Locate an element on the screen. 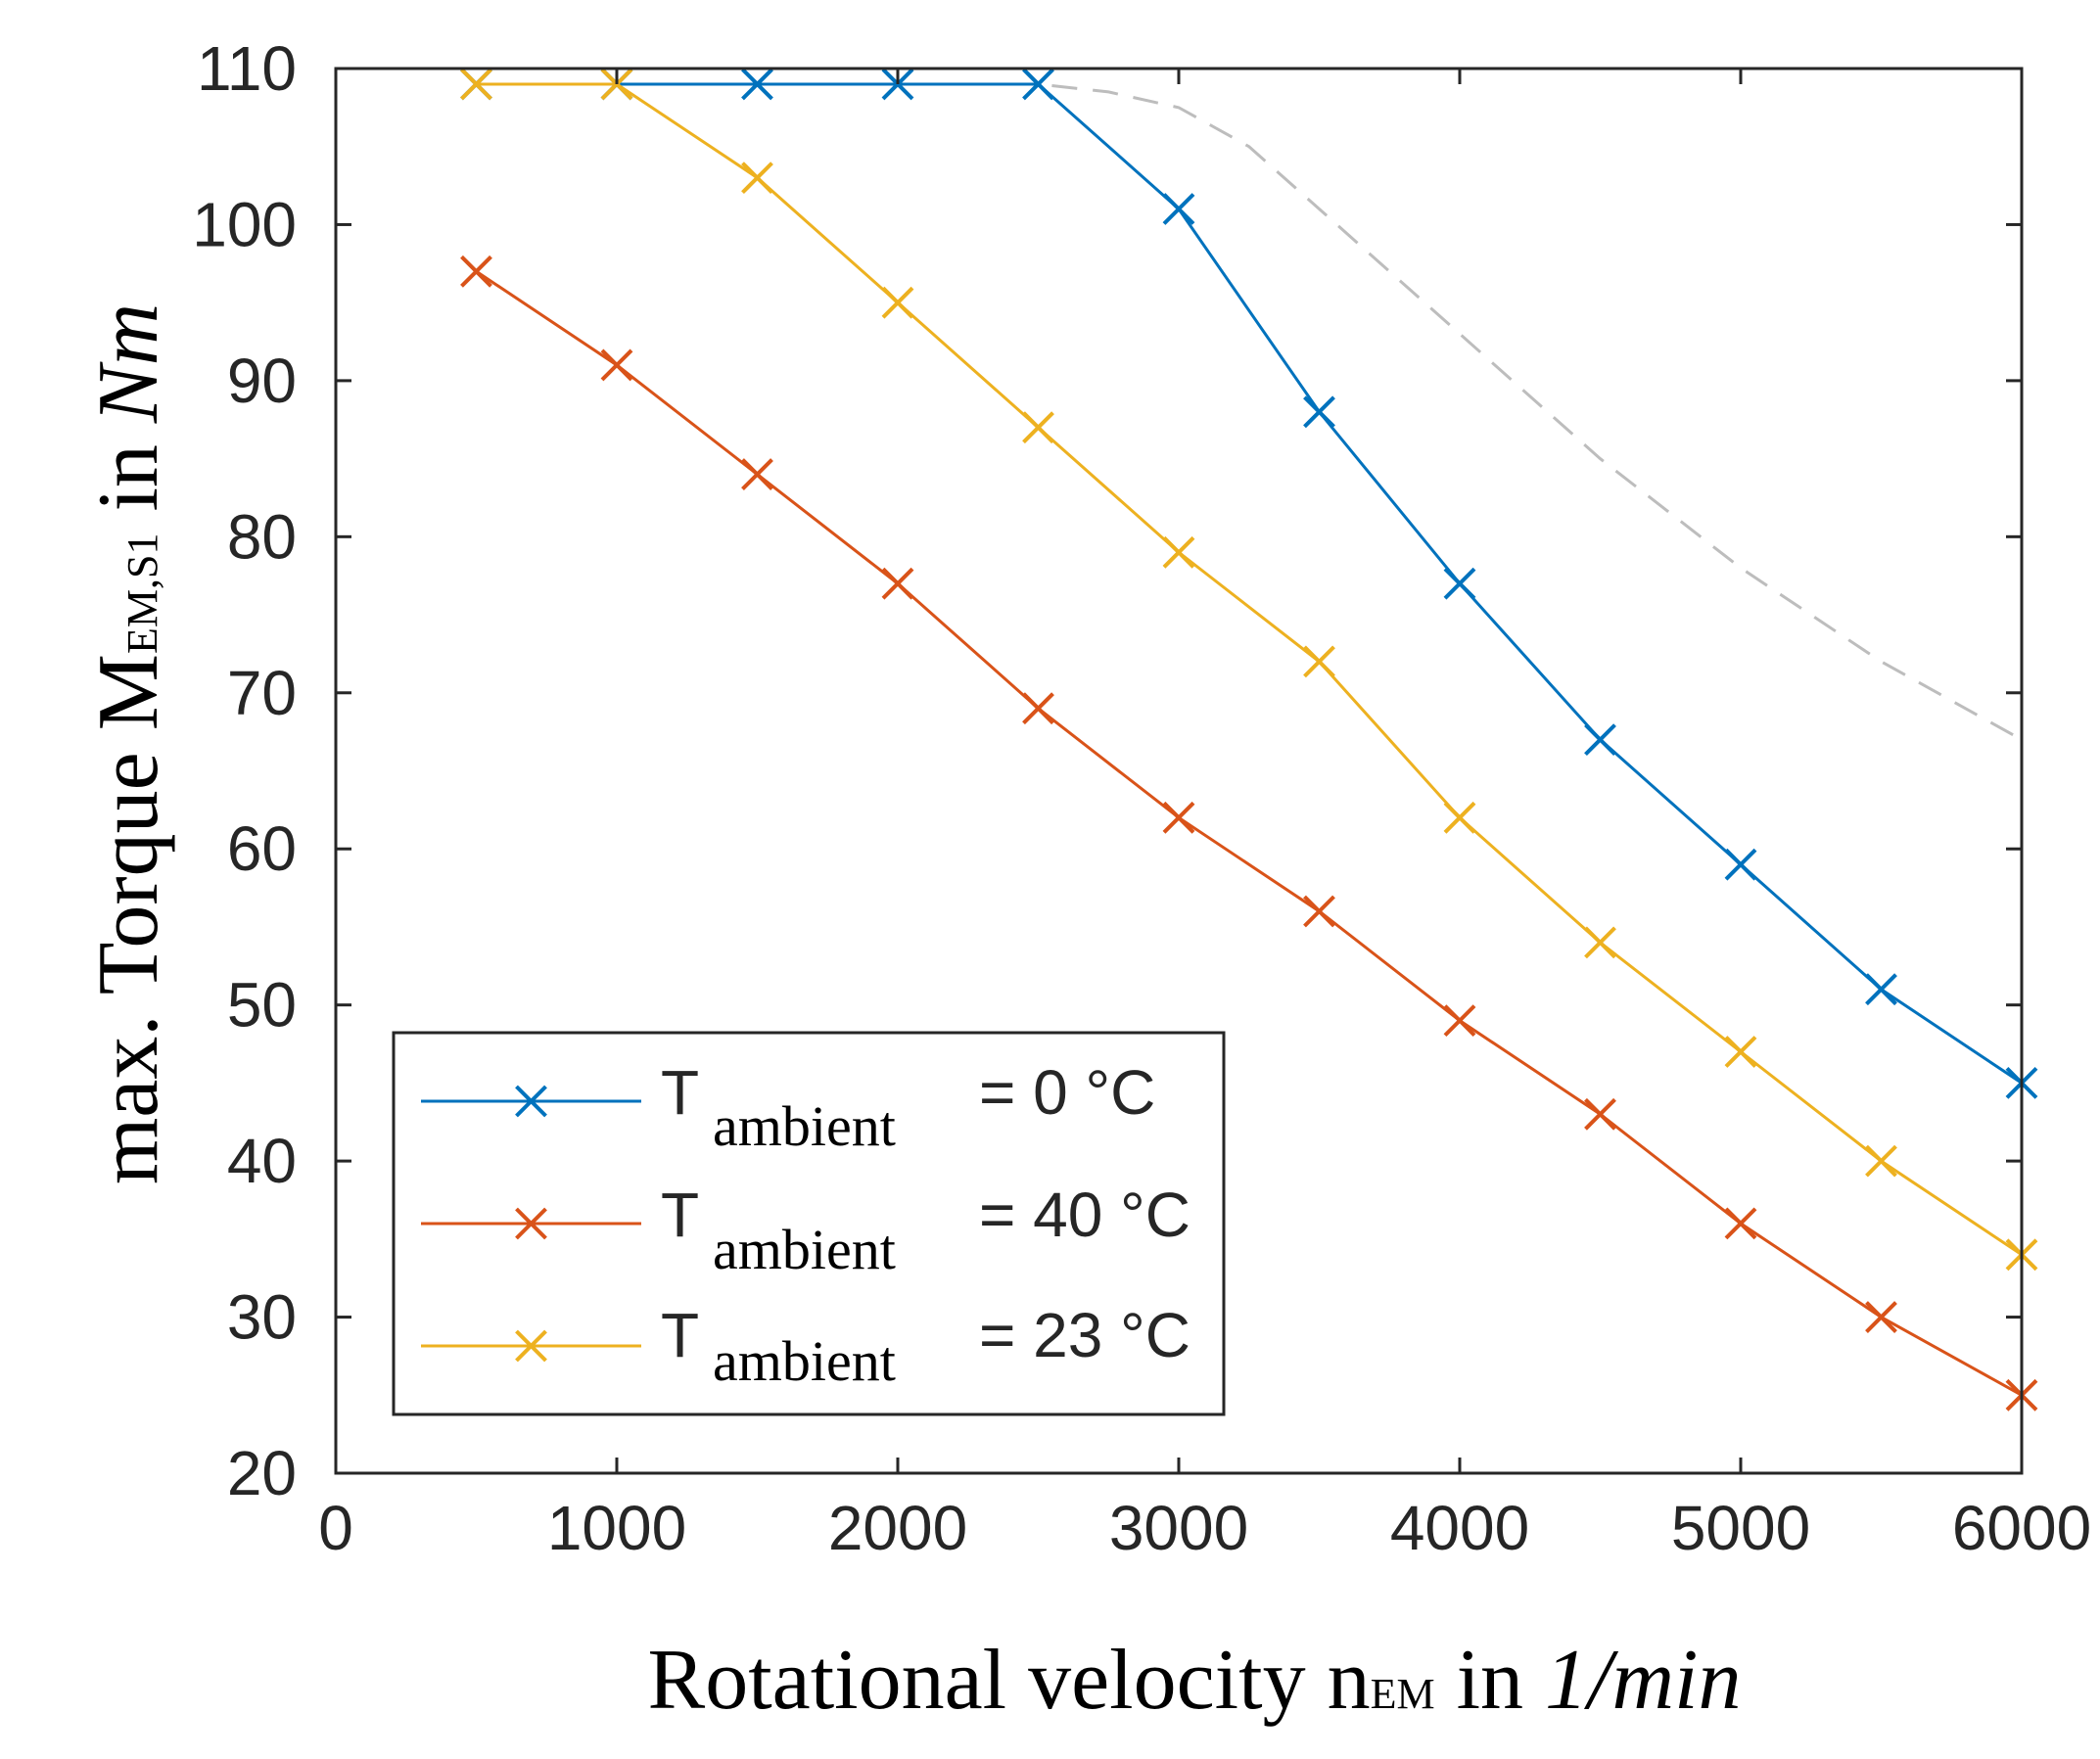  y-tick-label: 100 is located at coordinates (244, 224).